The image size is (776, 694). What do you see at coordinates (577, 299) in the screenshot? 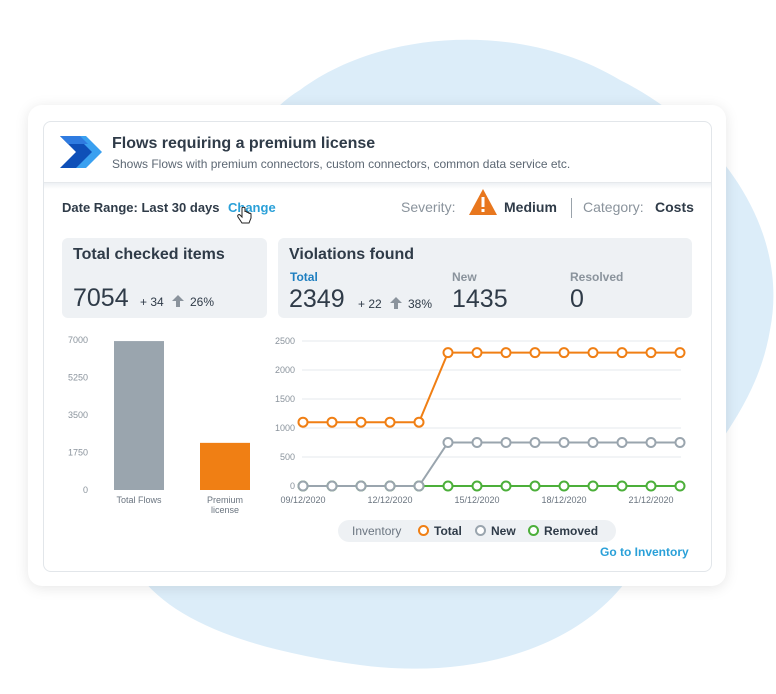
I see `violations-resolved-value: 0` at bounding box center [577, 299].